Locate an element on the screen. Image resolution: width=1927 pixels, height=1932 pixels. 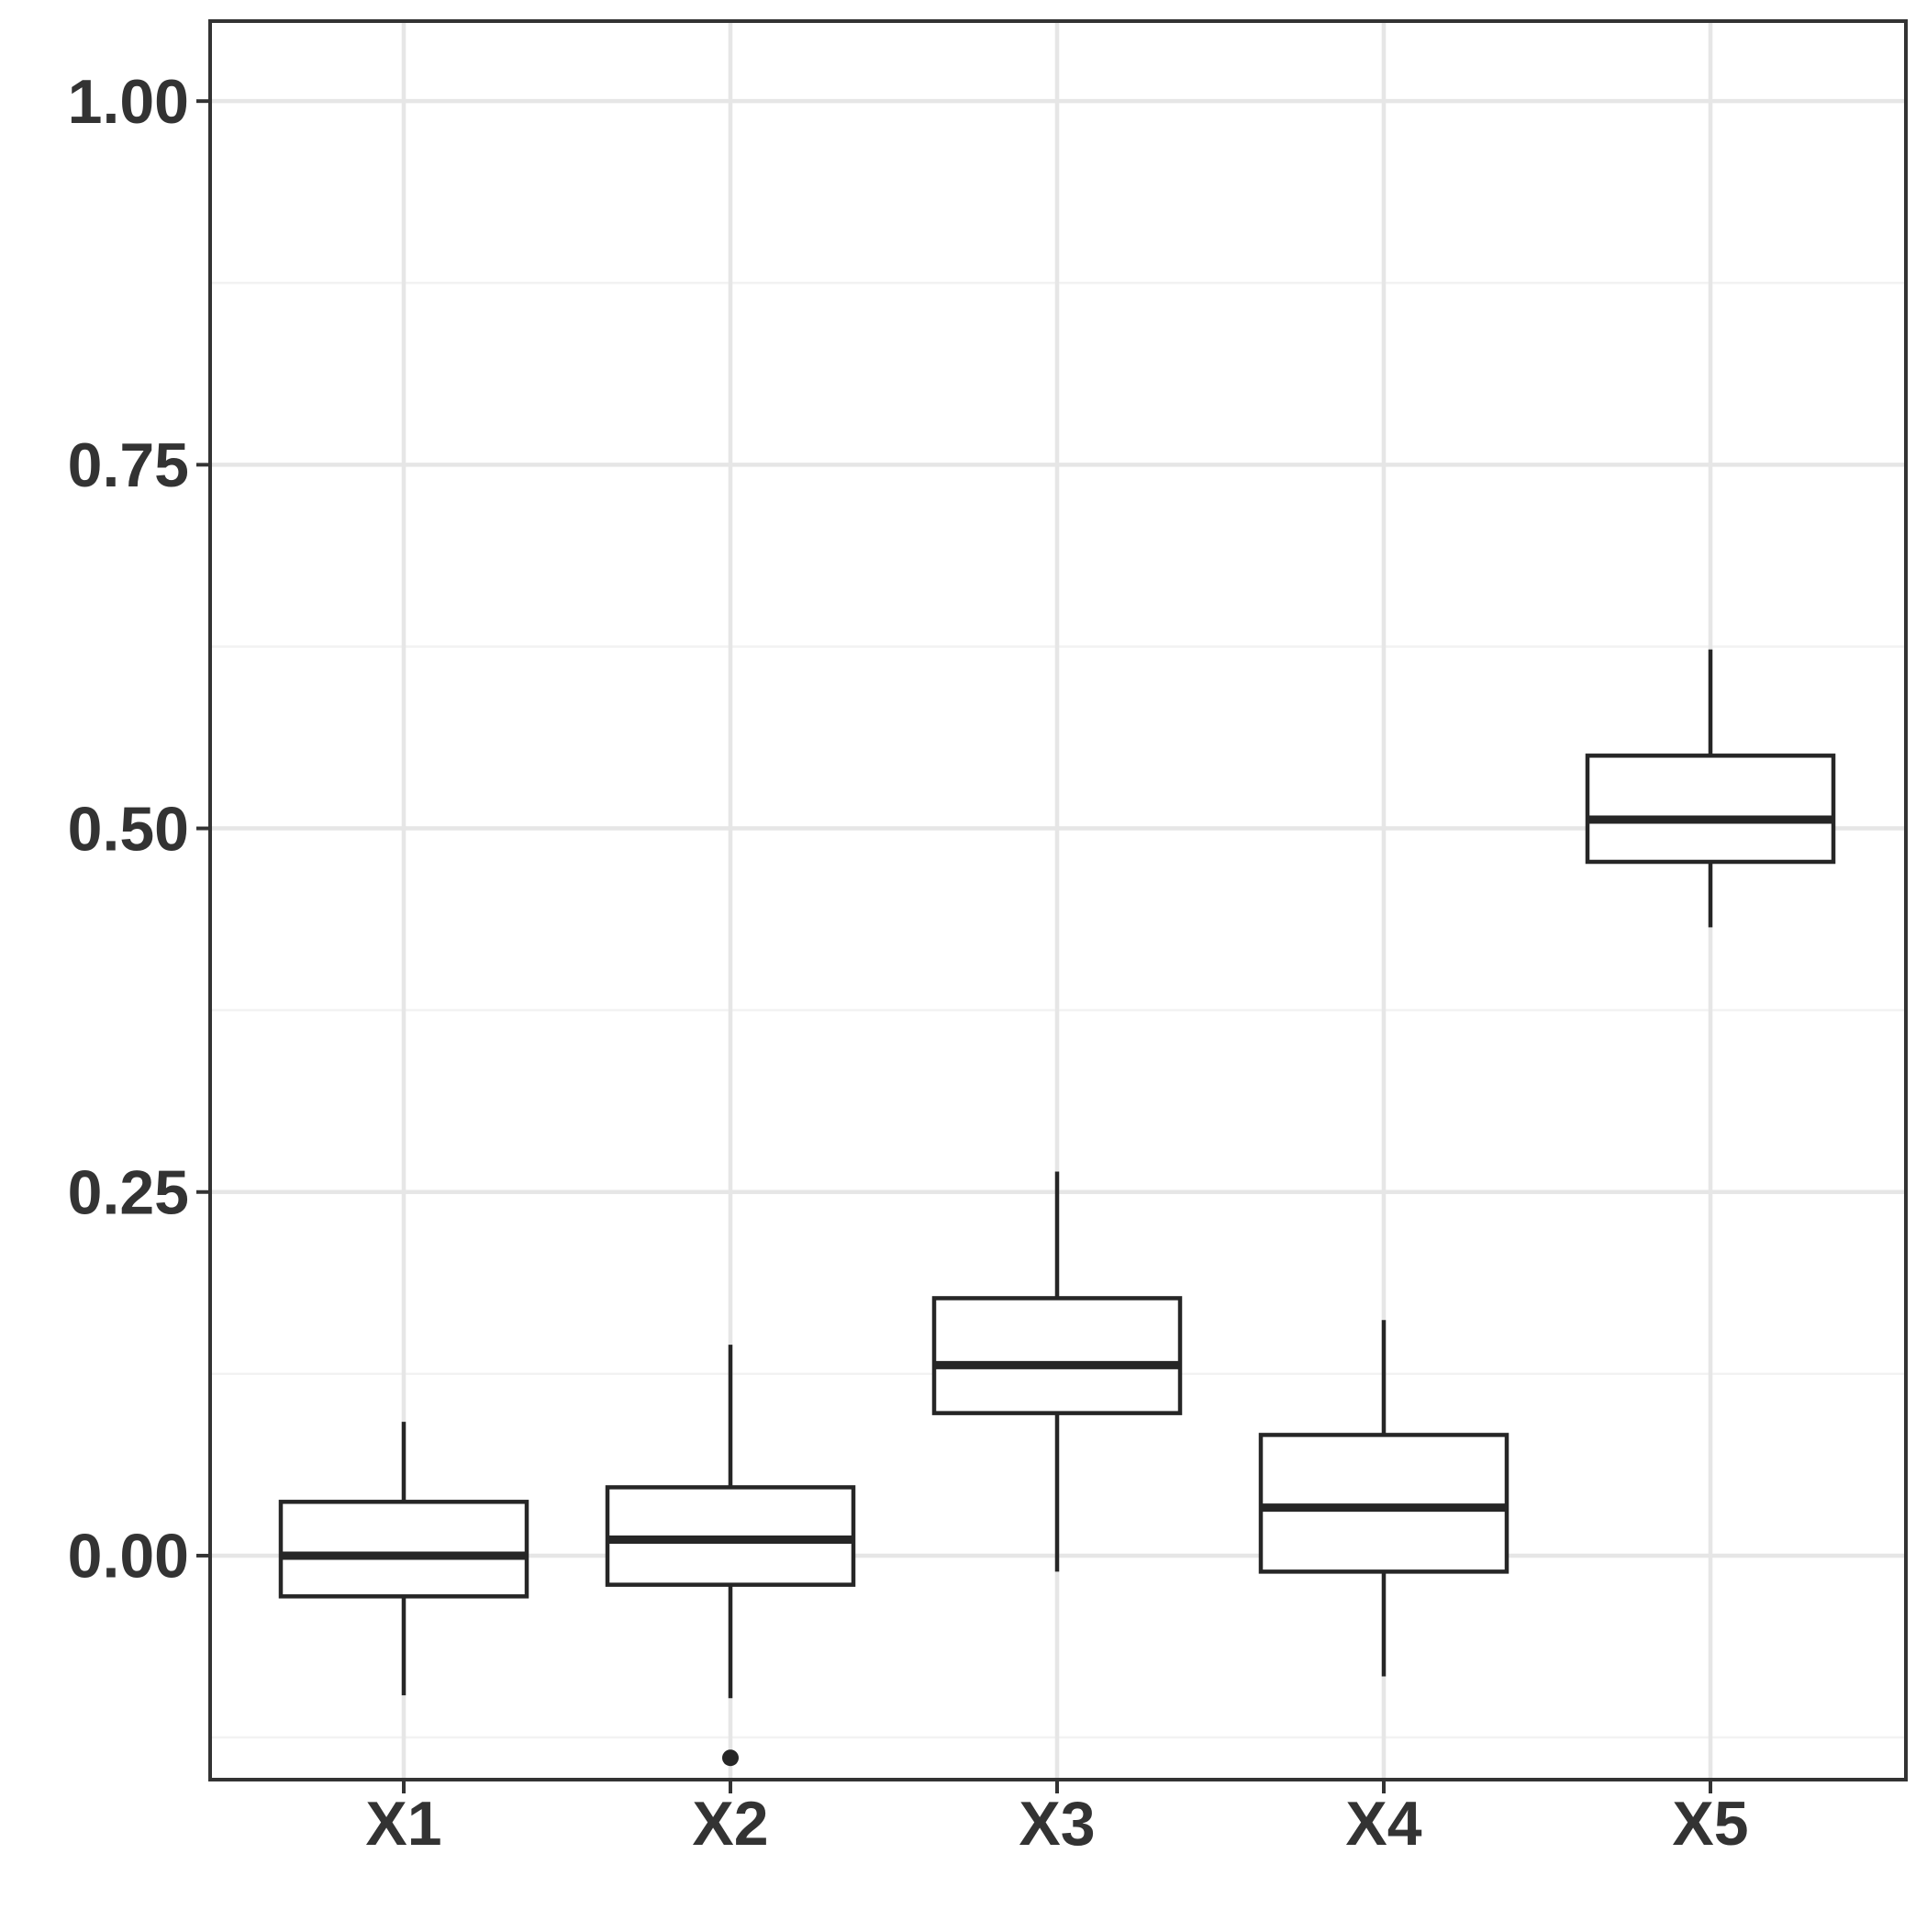
y-tick-label-0.50: 0.50 is located at coordinates (128, 829).